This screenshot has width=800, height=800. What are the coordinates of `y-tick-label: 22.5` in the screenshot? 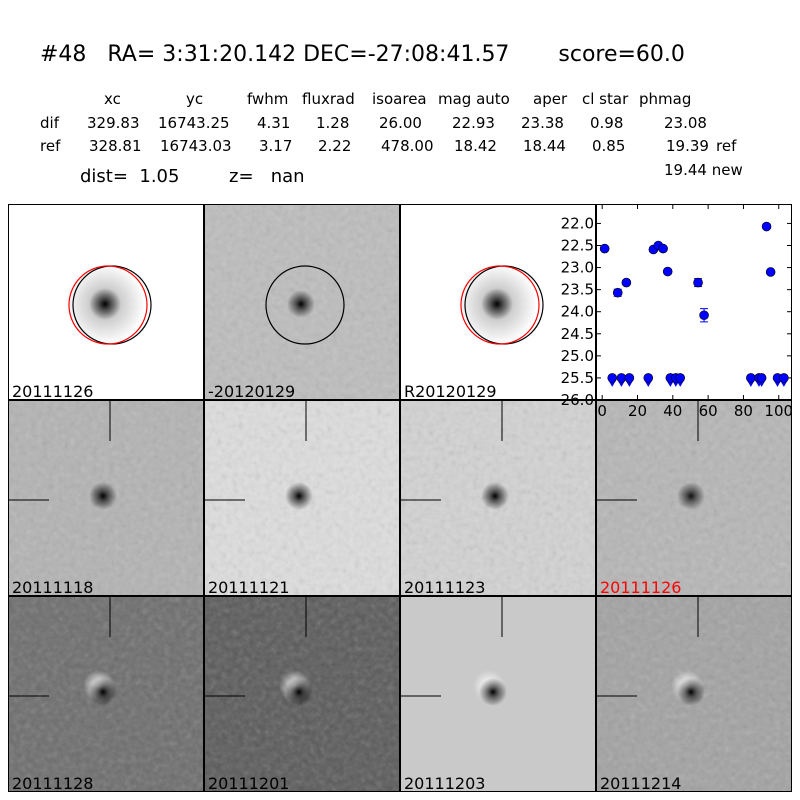 It's located at (577, 245).